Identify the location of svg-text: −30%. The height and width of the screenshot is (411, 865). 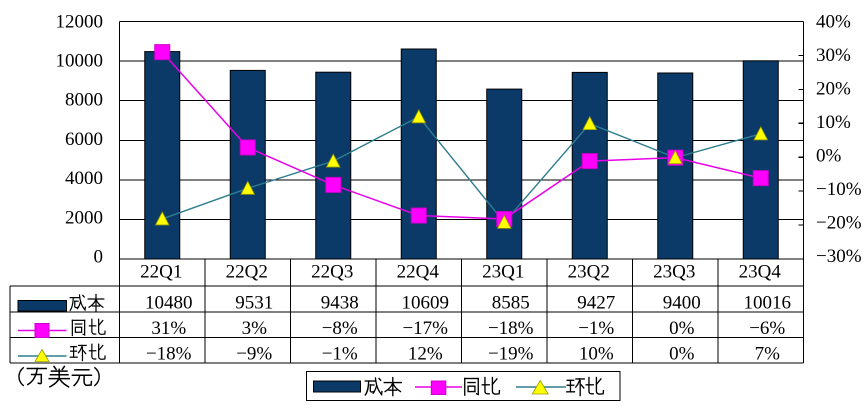
(839, 256).